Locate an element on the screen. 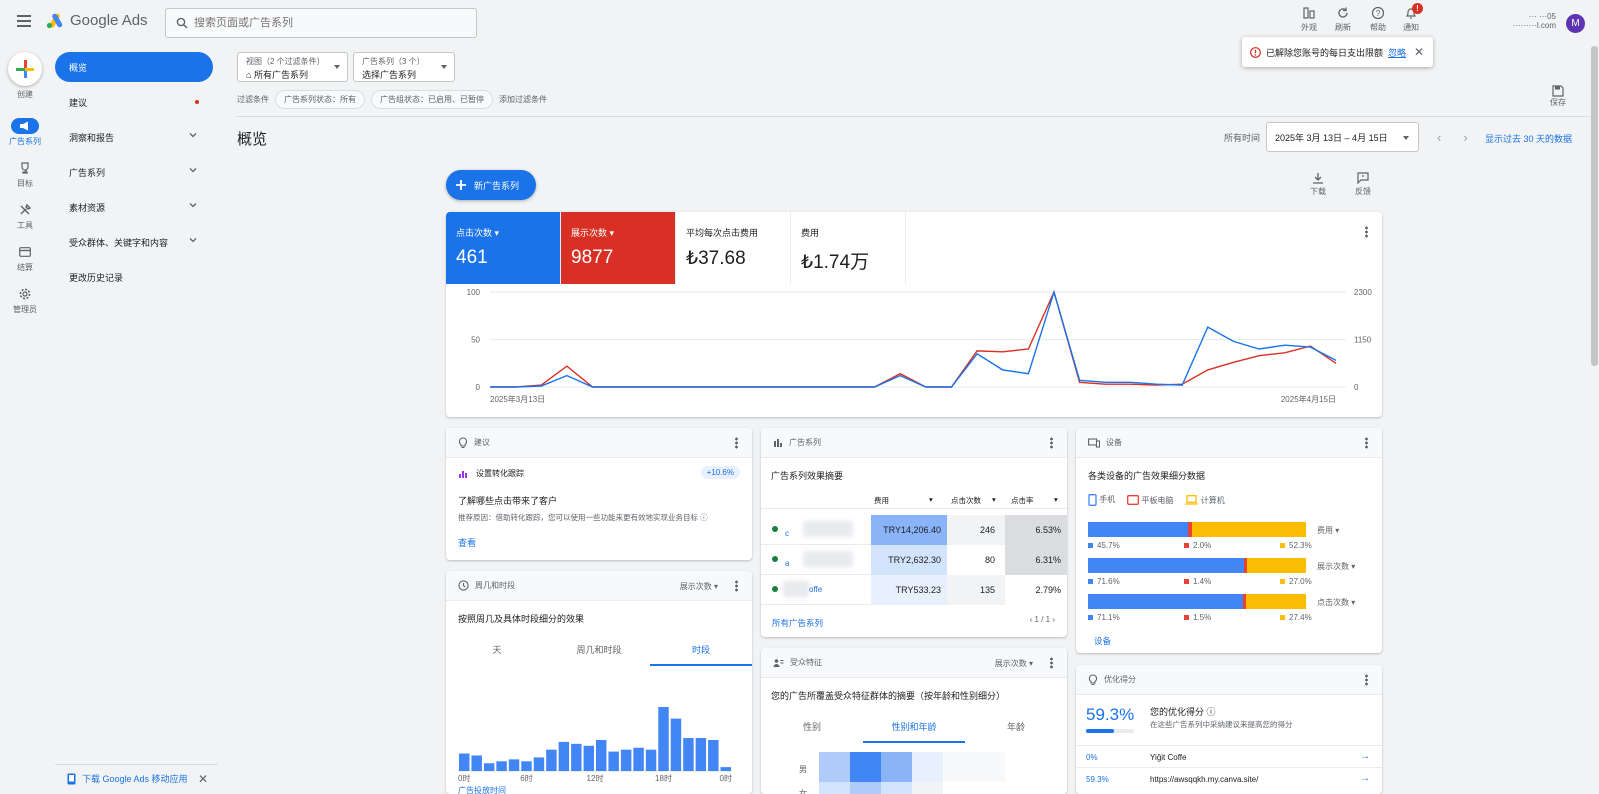  nav-item-recommendations: 建议 is located at coordinates (134, 102).